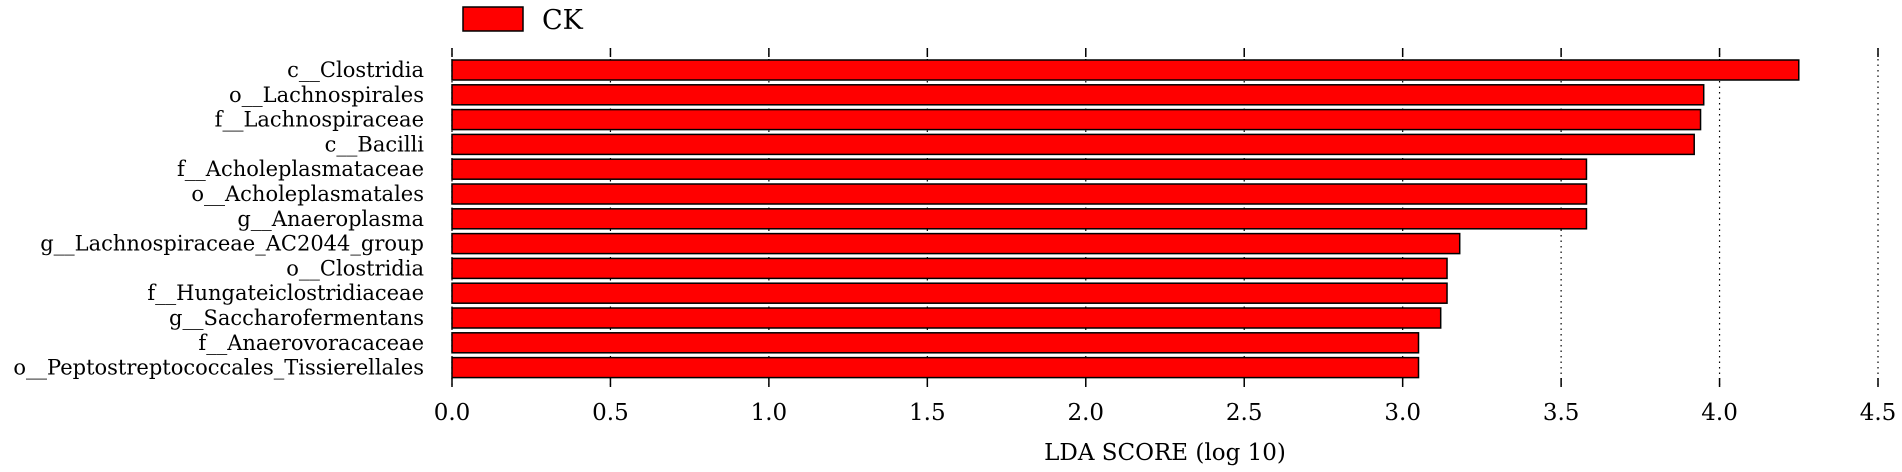  Describe the element at coordinates (1878, 413) in the screenshot. I see `x-tick-label: 4.5` at that location.